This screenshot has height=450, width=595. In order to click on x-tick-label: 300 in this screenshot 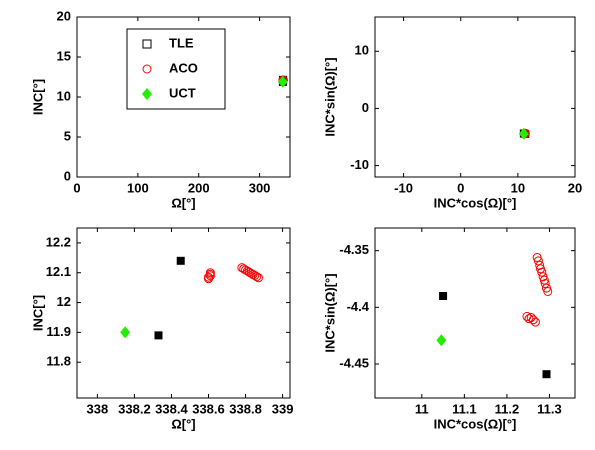, I will do `click(260, 187)`.